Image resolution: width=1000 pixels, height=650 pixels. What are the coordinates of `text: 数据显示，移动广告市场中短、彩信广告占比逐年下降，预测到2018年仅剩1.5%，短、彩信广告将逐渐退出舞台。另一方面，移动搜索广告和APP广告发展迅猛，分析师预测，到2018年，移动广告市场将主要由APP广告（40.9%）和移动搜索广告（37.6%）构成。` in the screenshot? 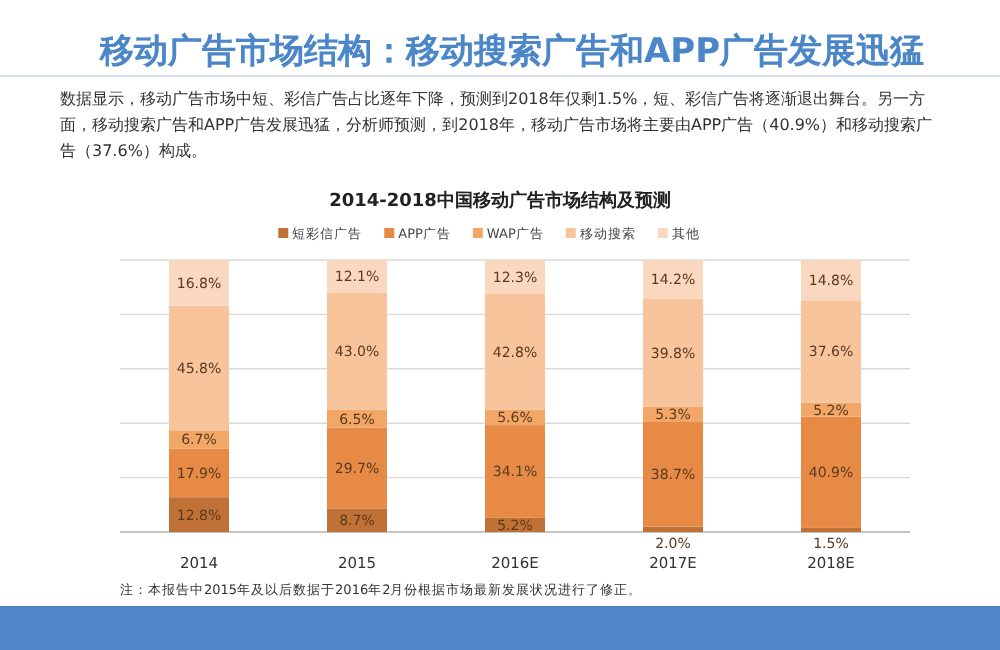 It's located at (496, 125).